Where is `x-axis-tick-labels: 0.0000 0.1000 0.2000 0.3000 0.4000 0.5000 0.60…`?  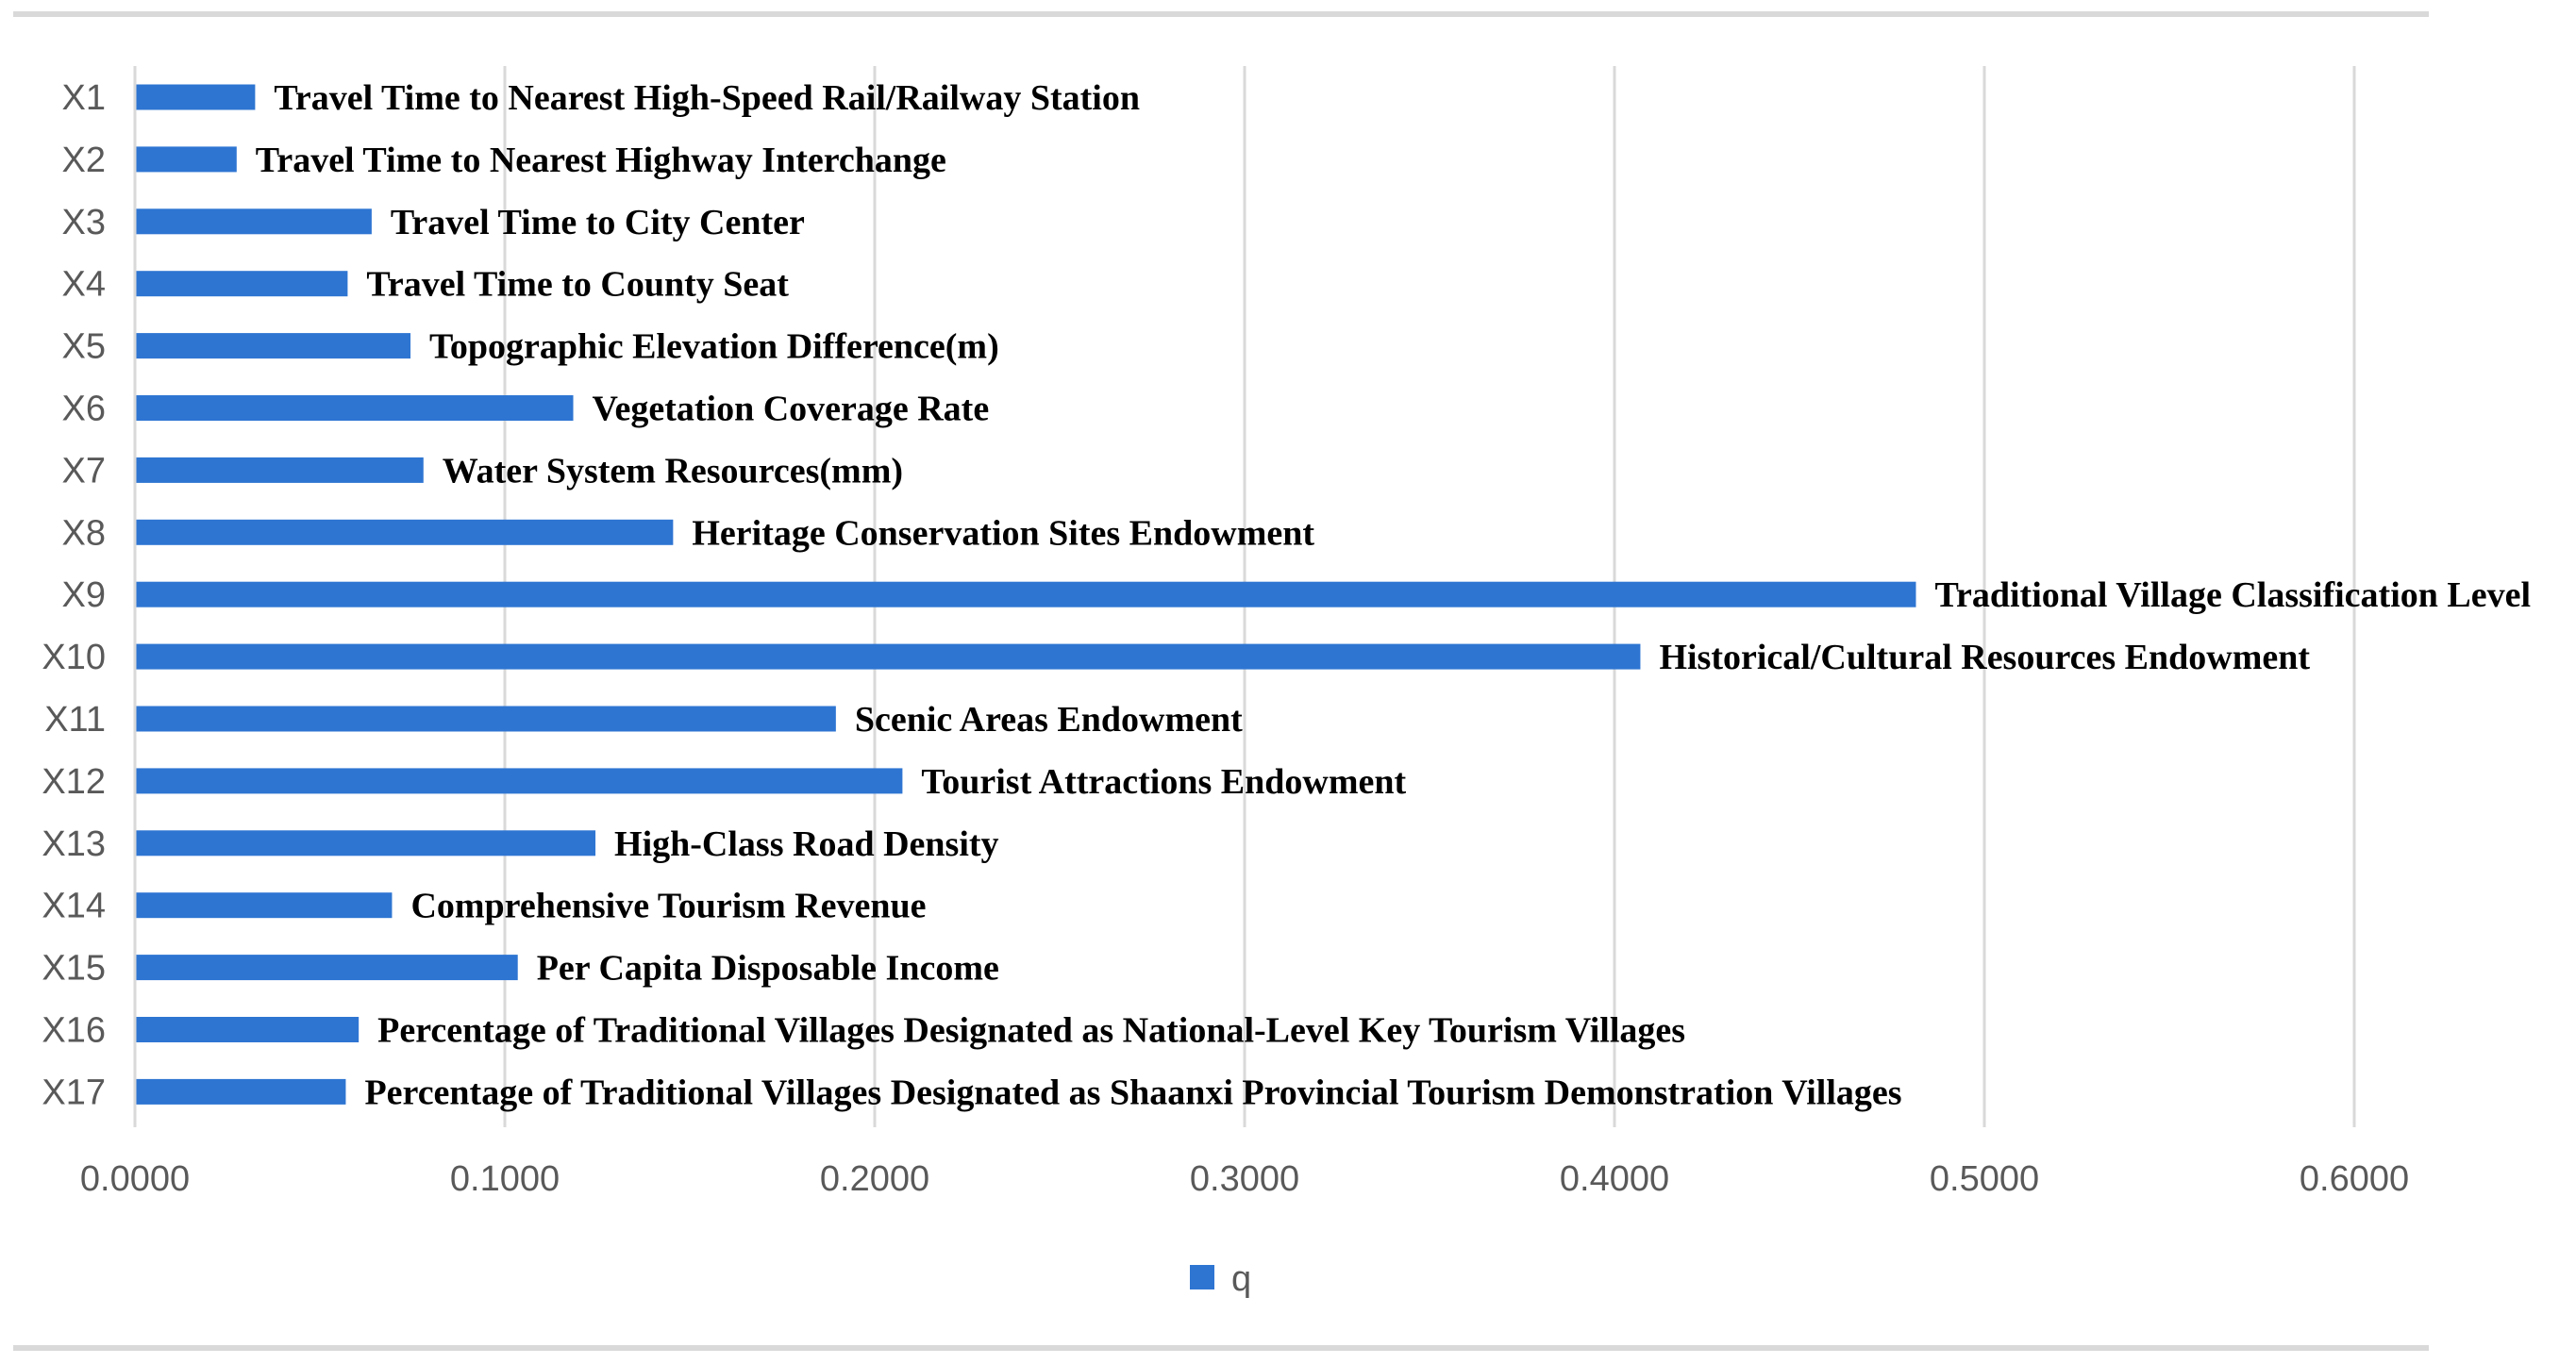
x-axis-tick-labels: 0.0000 0.1000 0.2000 0.3000 0.4000 0.5000 0.60… is located at coordinates (1244, 1179).